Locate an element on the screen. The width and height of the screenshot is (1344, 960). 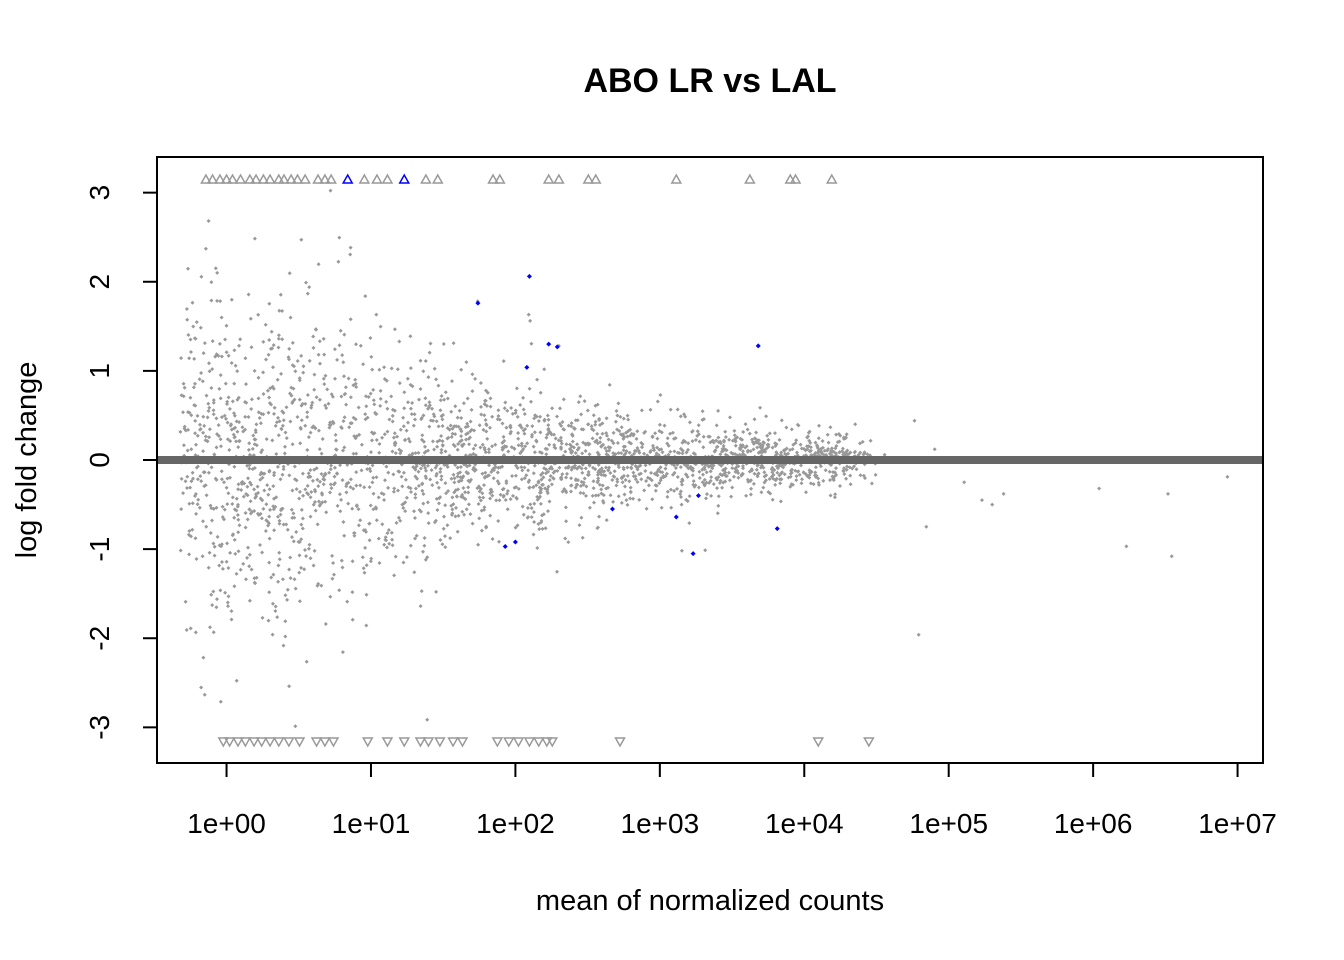
y-tick-label: -1 is located at coordinates (99, 549).